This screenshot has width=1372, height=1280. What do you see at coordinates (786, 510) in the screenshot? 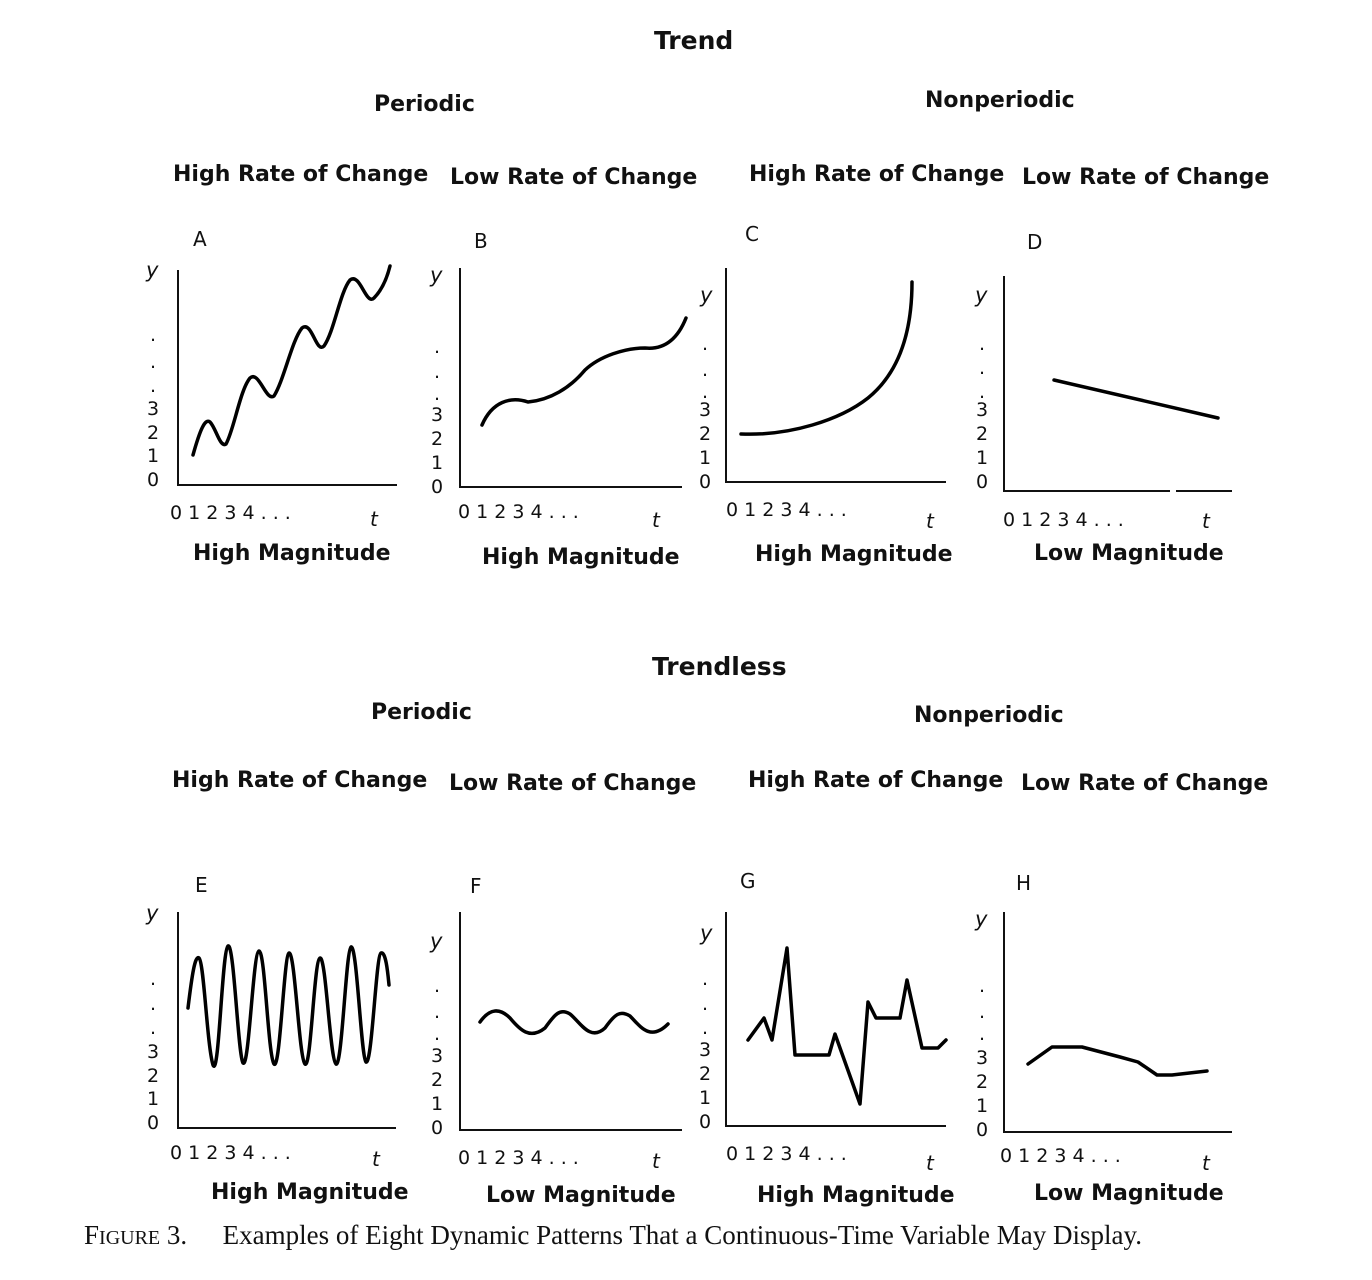
I see `x-ticks-c: 0 1 2 3 4 . . .` at bounding box center [786, 510].